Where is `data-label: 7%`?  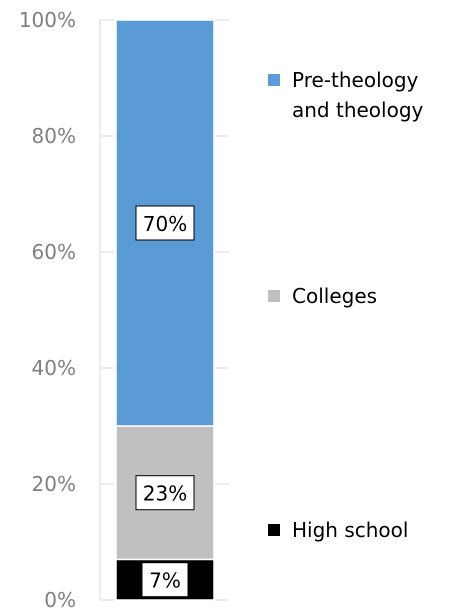 data-label: 7% is located at coordinates (165, 581).